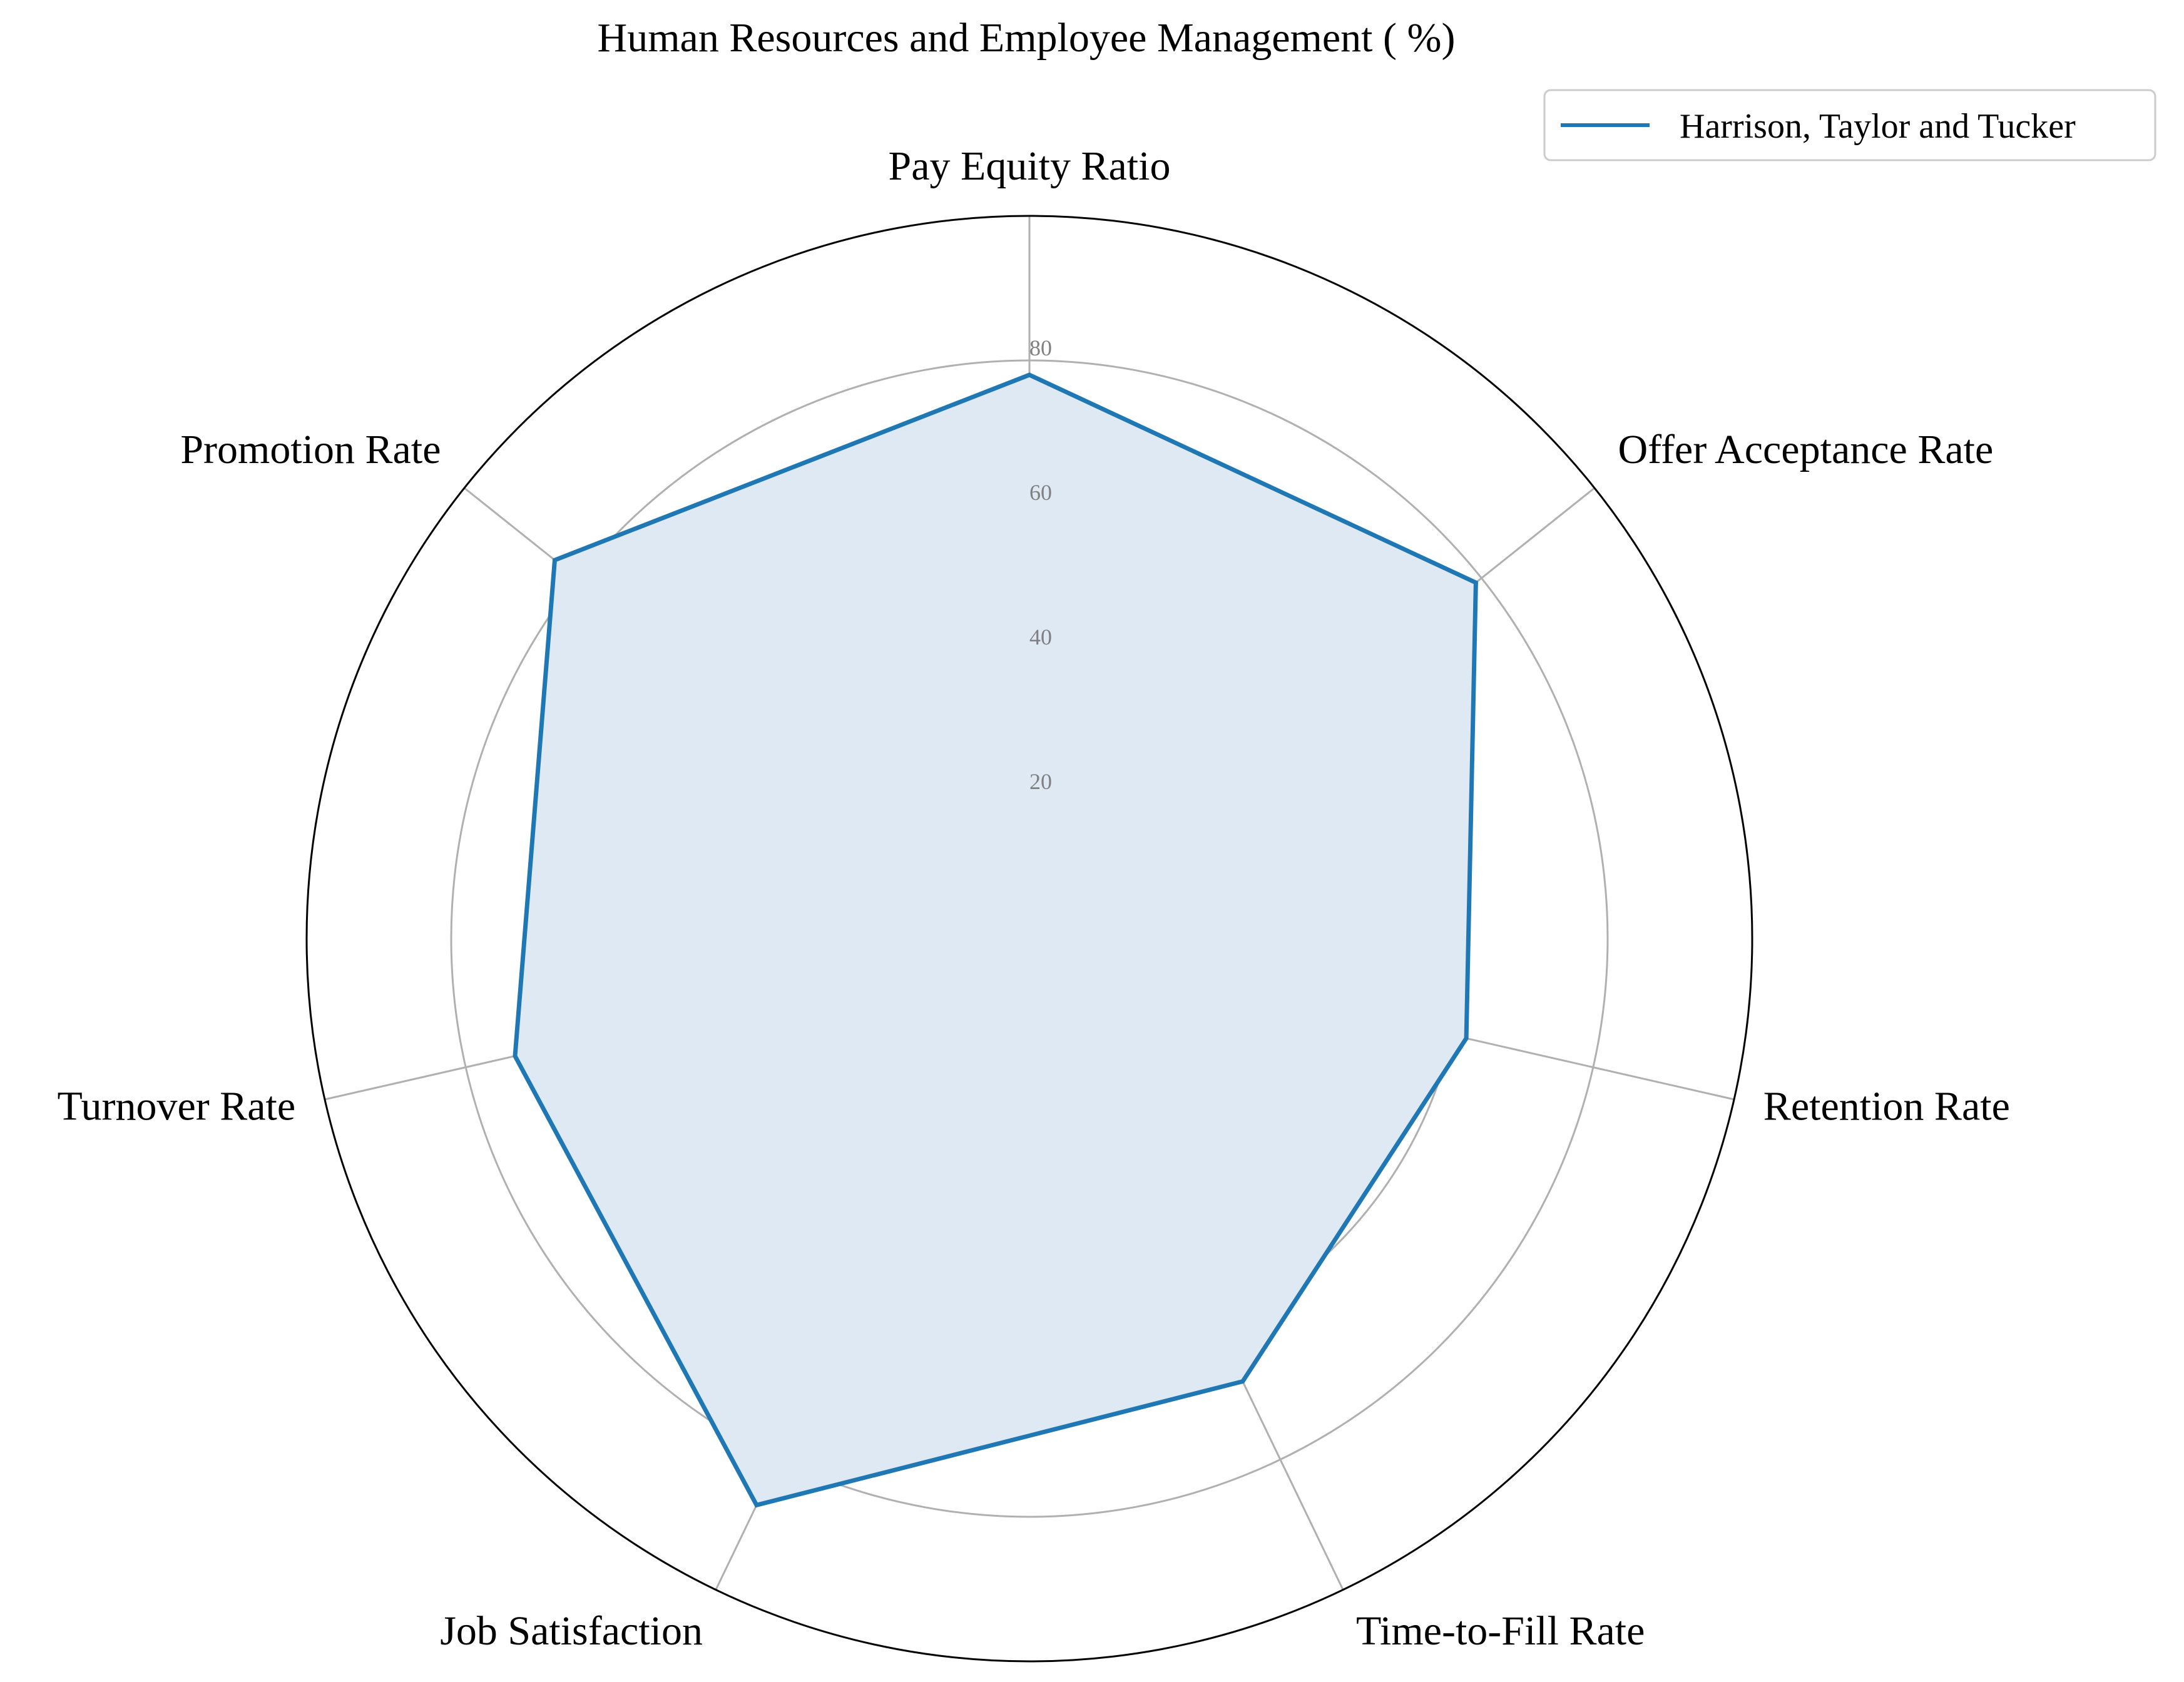 This screenshot has width=2184, height=1682. I want to click on axis-label: Pay Equity Ratio, so click(1030, 166).